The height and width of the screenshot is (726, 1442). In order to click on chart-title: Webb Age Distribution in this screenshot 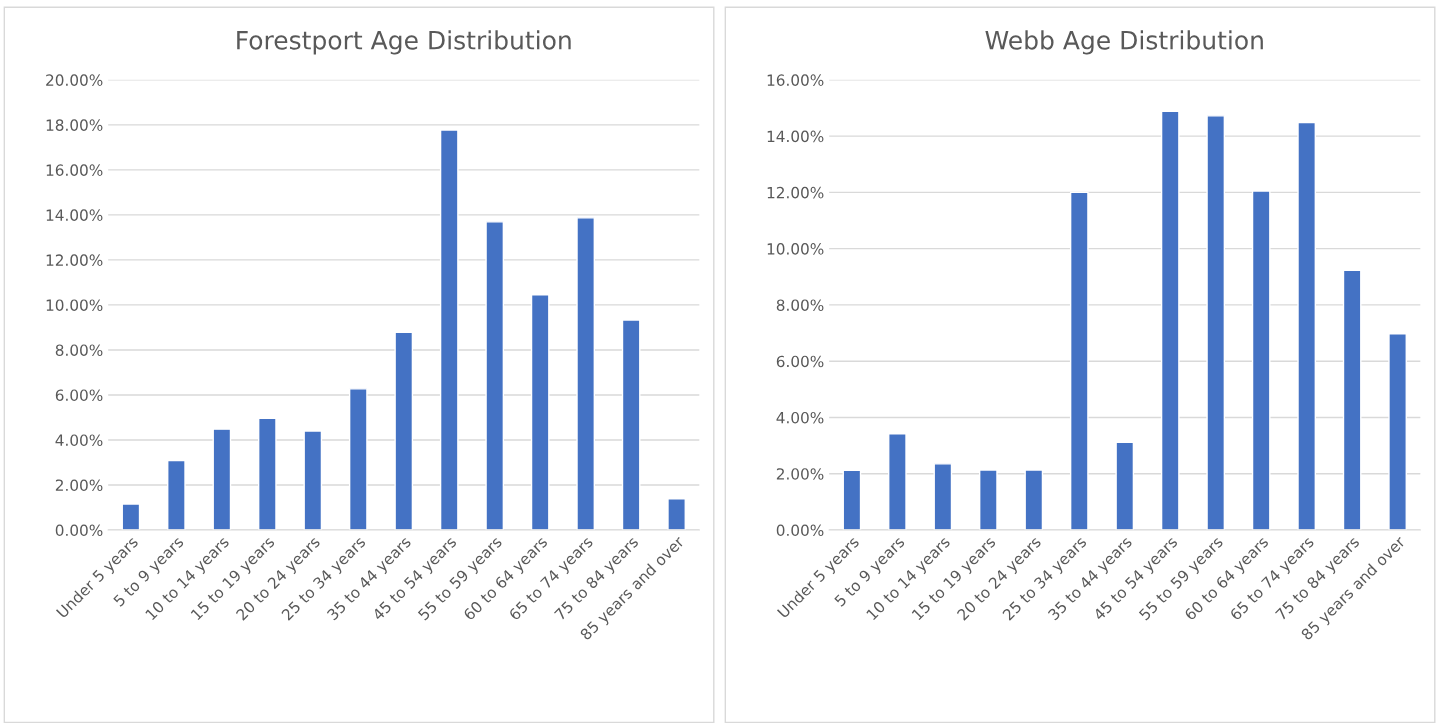, I will do `click(1124, 42)`.